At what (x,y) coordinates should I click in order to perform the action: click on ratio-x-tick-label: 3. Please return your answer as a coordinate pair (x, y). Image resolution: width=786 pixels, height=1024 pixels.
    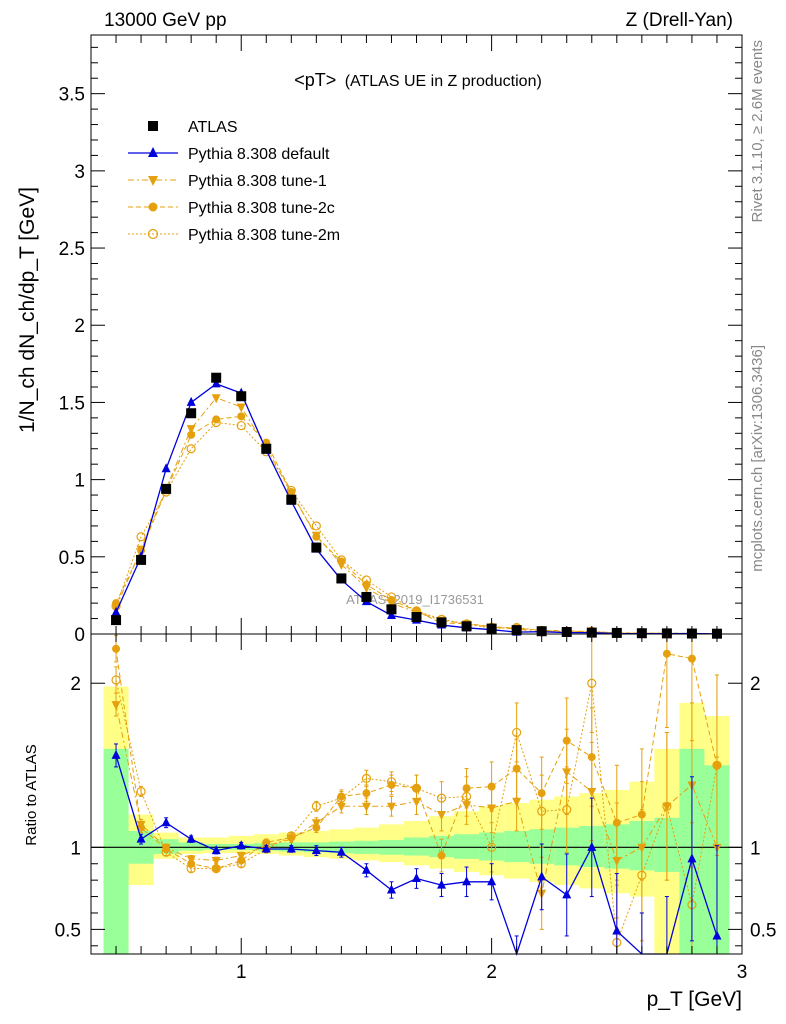
    Looking at the image, I should click on (742, 972).